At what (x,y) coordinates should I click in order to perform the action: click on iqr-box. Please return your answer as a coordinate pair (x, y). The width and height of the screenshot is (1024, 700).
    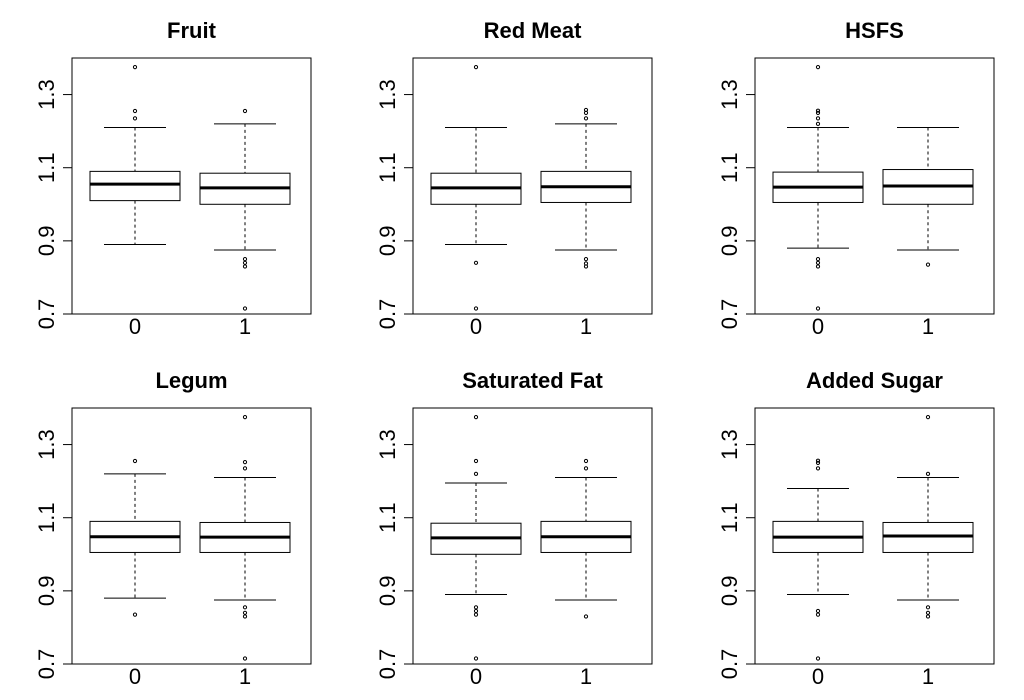
    Looking at the image, I should click on (135, 186).